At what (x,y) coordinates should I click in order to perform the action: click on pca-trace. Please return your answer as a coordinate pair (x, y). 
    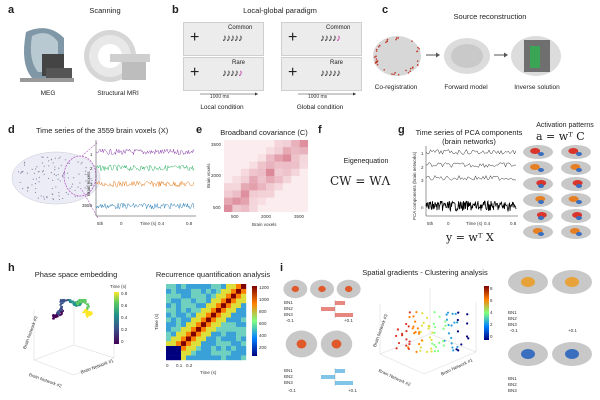
    Looking at the image, I should click on (471, 152).